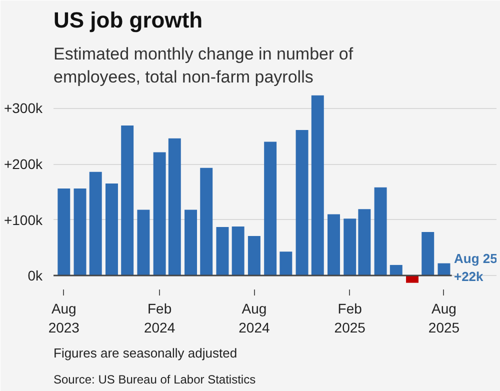 The image size is (500, 391). I want to click on y-tick-label: +200k, so click(24, 164).